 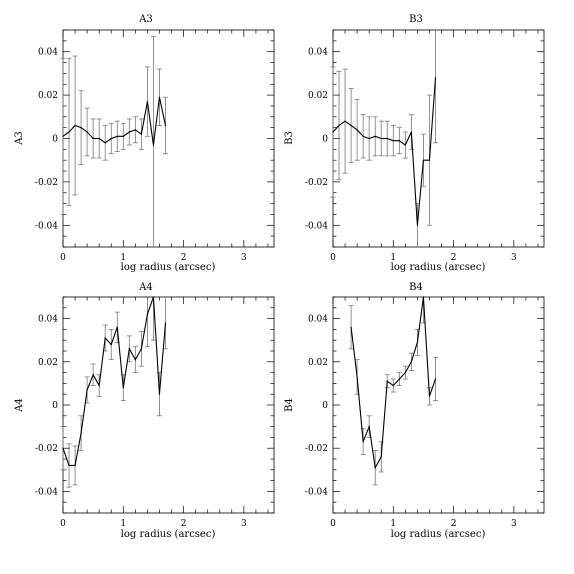 What do you see at coordinates (145, 19) in the screenshot?
I see `panel-title: A3` at bounding box center [145, 19].